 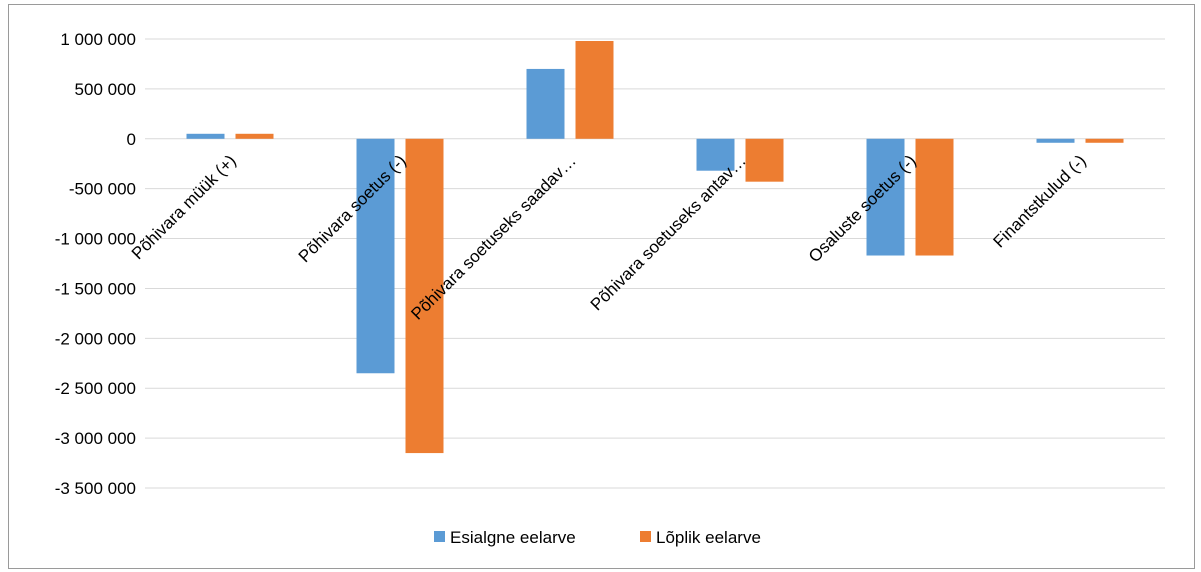 I want to click on category-label: Põhivara müük (+), so click(x=184, y=207).